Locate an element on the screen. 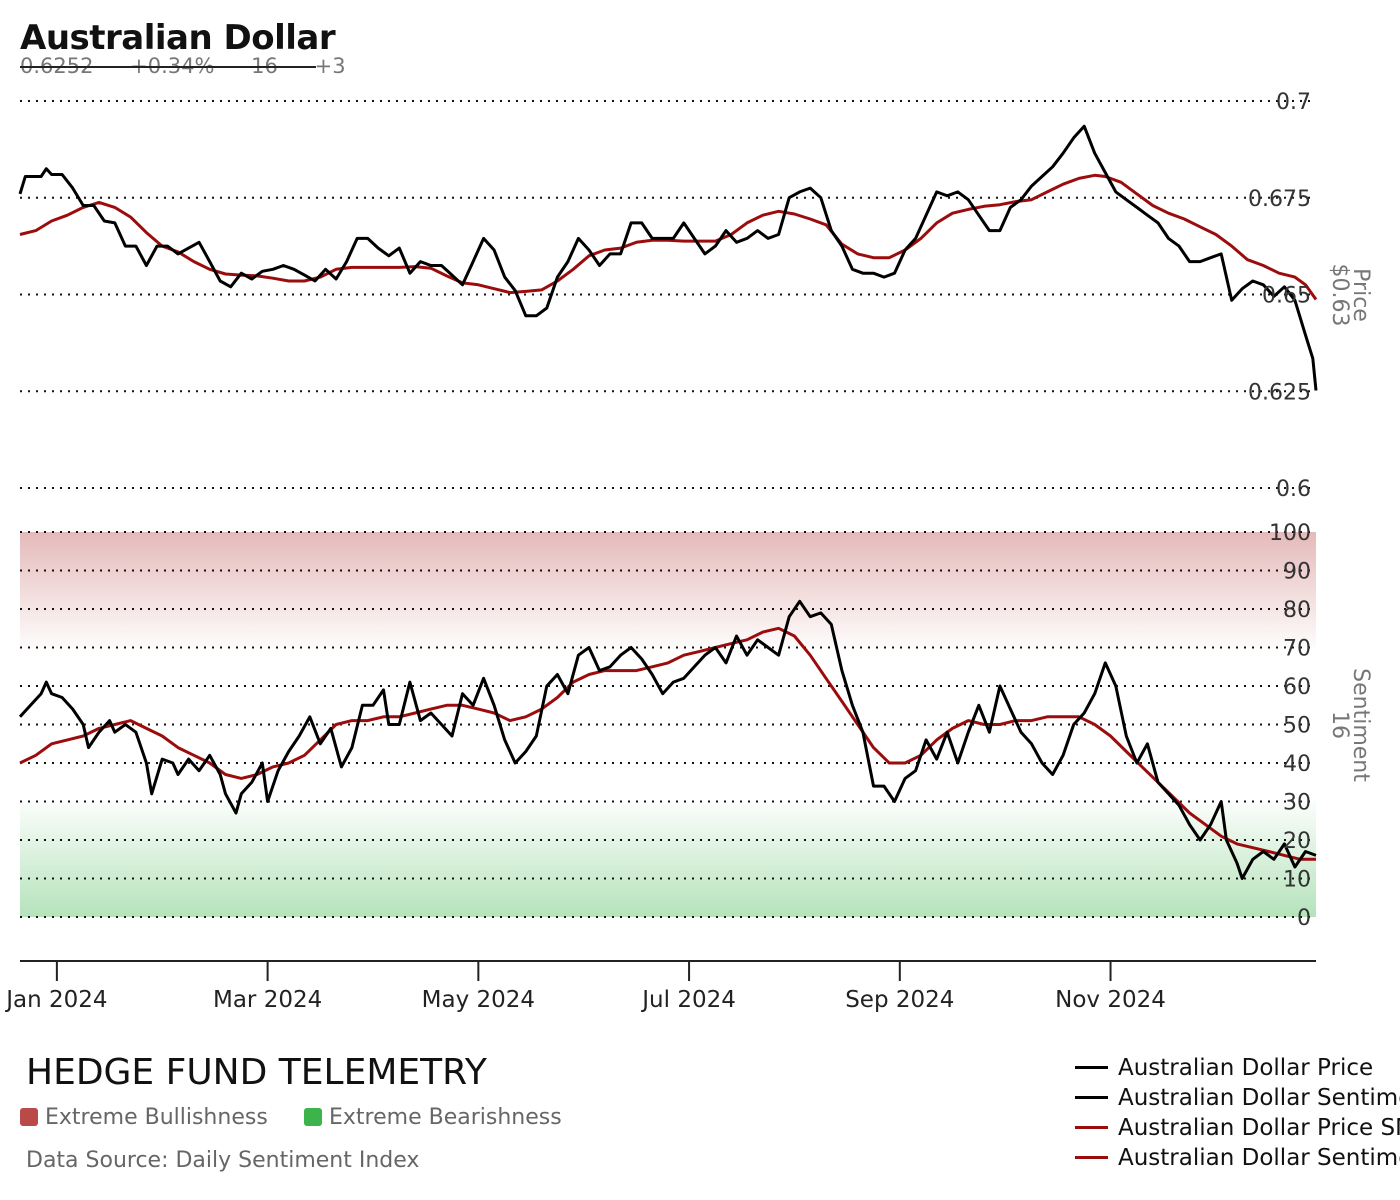  sentiment-tick-label: 100 is located at coordinates (1290, 533).